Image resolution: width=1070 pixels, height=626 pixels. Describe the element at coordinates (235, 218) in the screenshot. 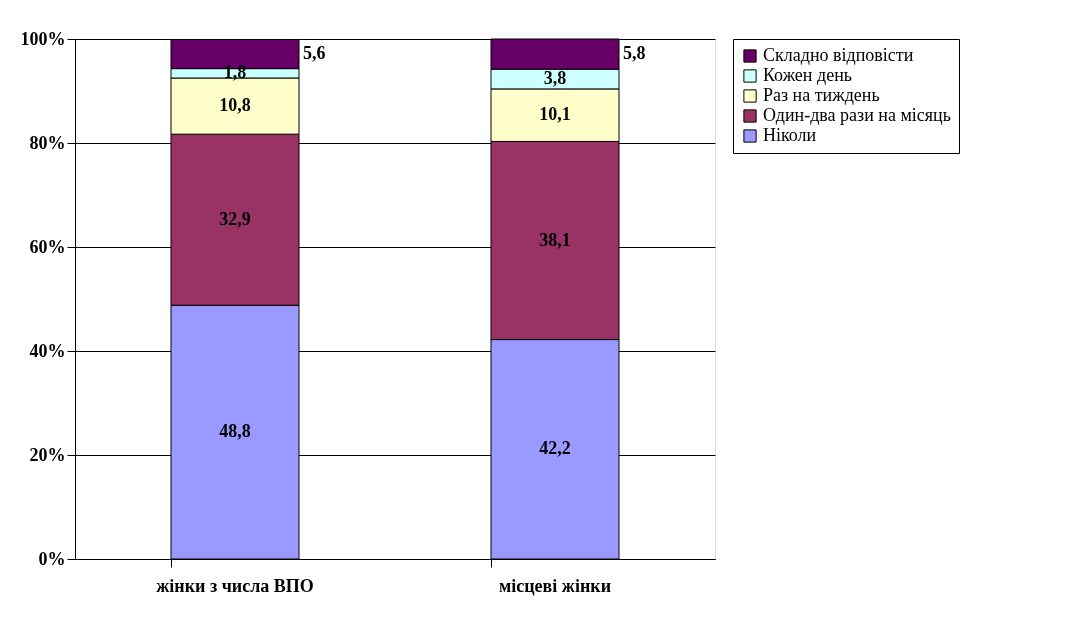

I see `data-label: 32,9` at that location.